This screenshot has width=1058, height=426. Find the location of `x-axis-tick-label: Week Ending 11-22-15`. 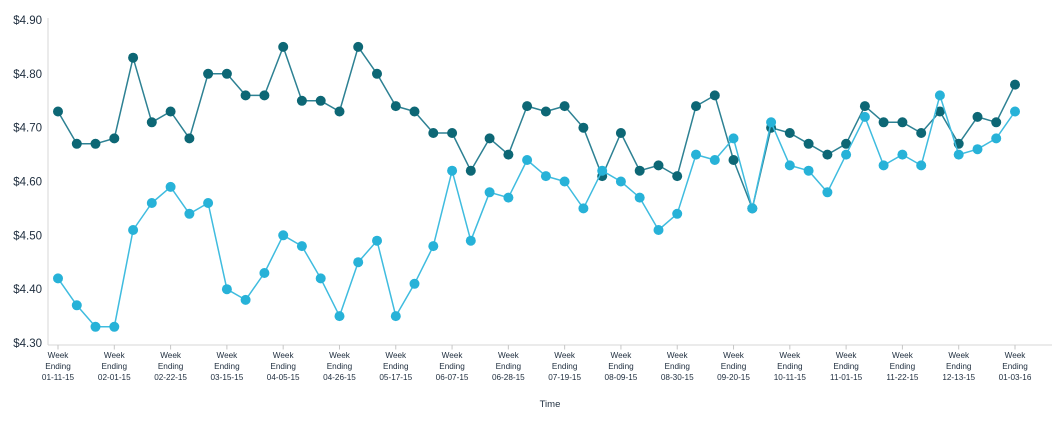

x-axis-tick-label: Week Ending 11-22-15 is located at coordinates (902, 366).